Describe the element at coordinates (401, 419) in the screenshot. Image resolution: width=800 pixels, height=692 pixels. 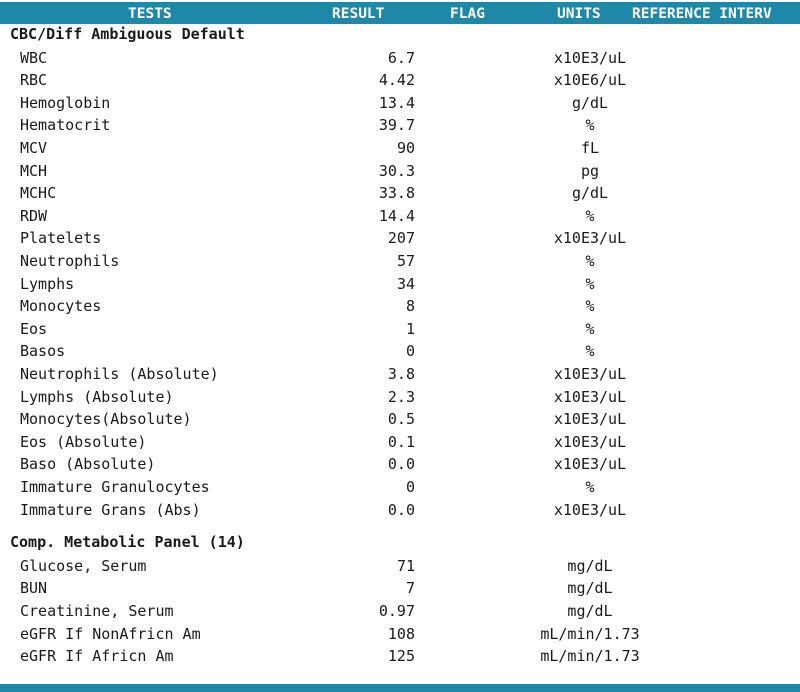
I see `test-result: 0.5` at that location.